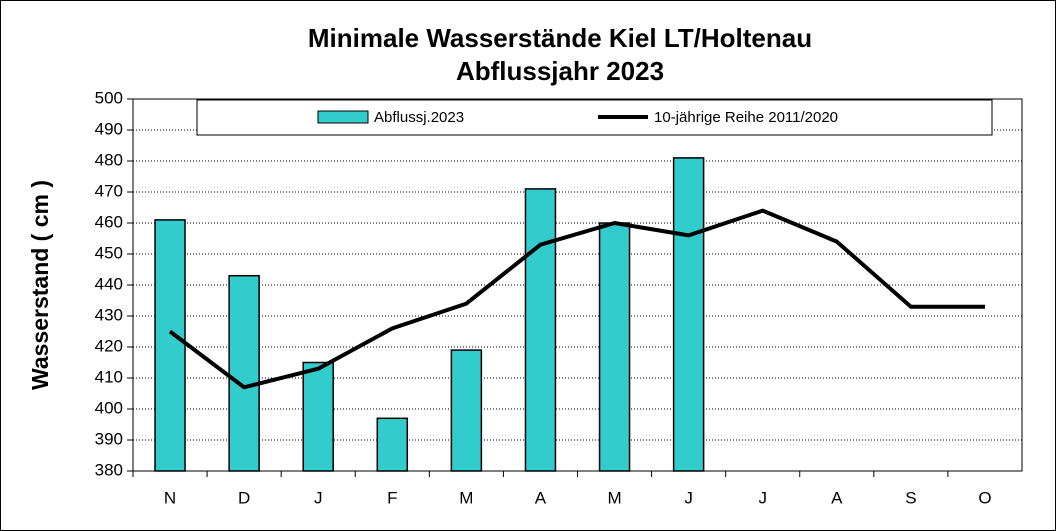 This screenshot has width=1056, height=531. I want to click on y-tick-label: 480, so click(109, 159).